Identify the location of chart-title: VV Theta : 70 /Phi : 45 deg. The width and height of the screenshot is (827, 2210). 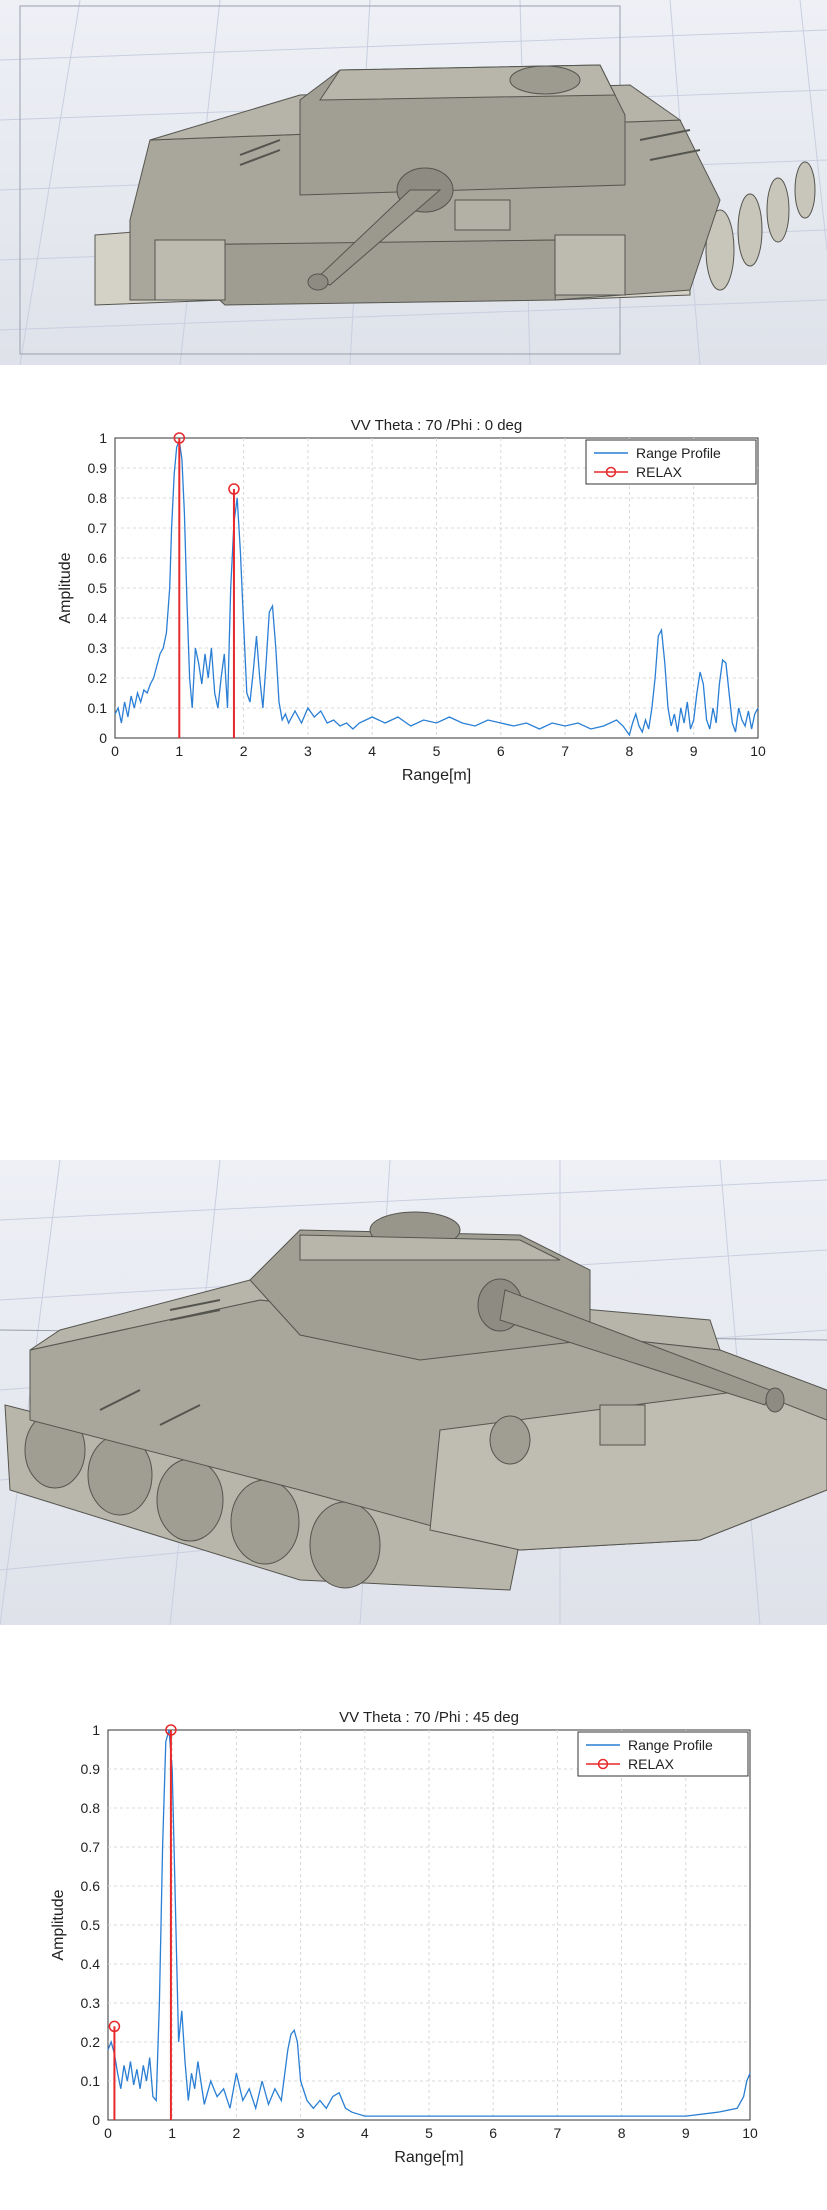
(429, 1717).